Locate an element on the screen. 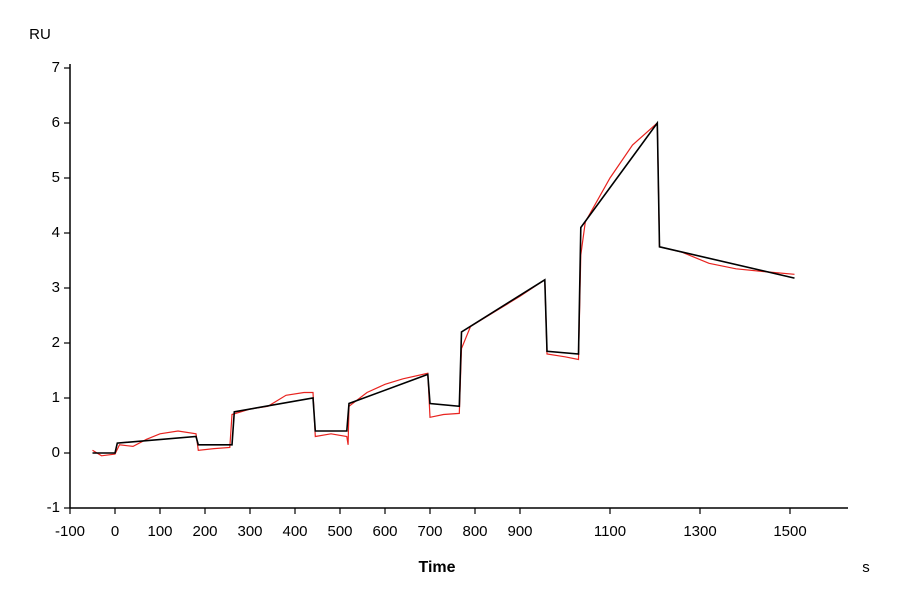  x-tick-label: 1500 is located at coordinates (789, 531).